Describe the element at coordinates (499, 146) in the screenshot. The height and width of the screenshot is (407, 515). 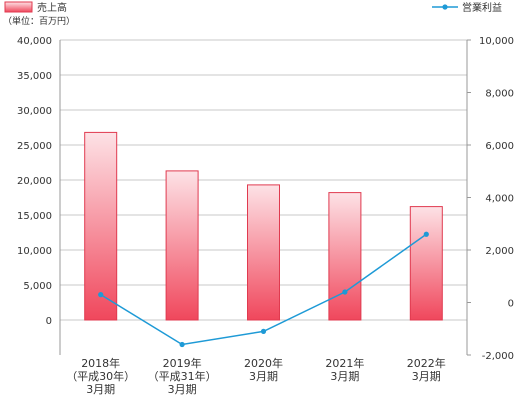
I see `y-right-tick-label: 6,000` at that location.